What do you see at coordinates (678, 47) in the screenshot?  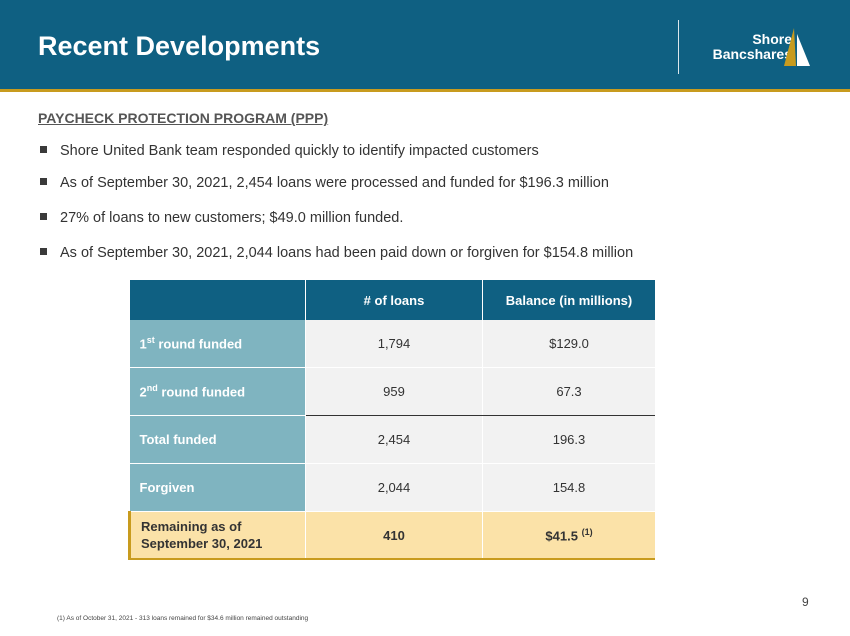 I see `logo-divider` at bounding box center [678, 47].